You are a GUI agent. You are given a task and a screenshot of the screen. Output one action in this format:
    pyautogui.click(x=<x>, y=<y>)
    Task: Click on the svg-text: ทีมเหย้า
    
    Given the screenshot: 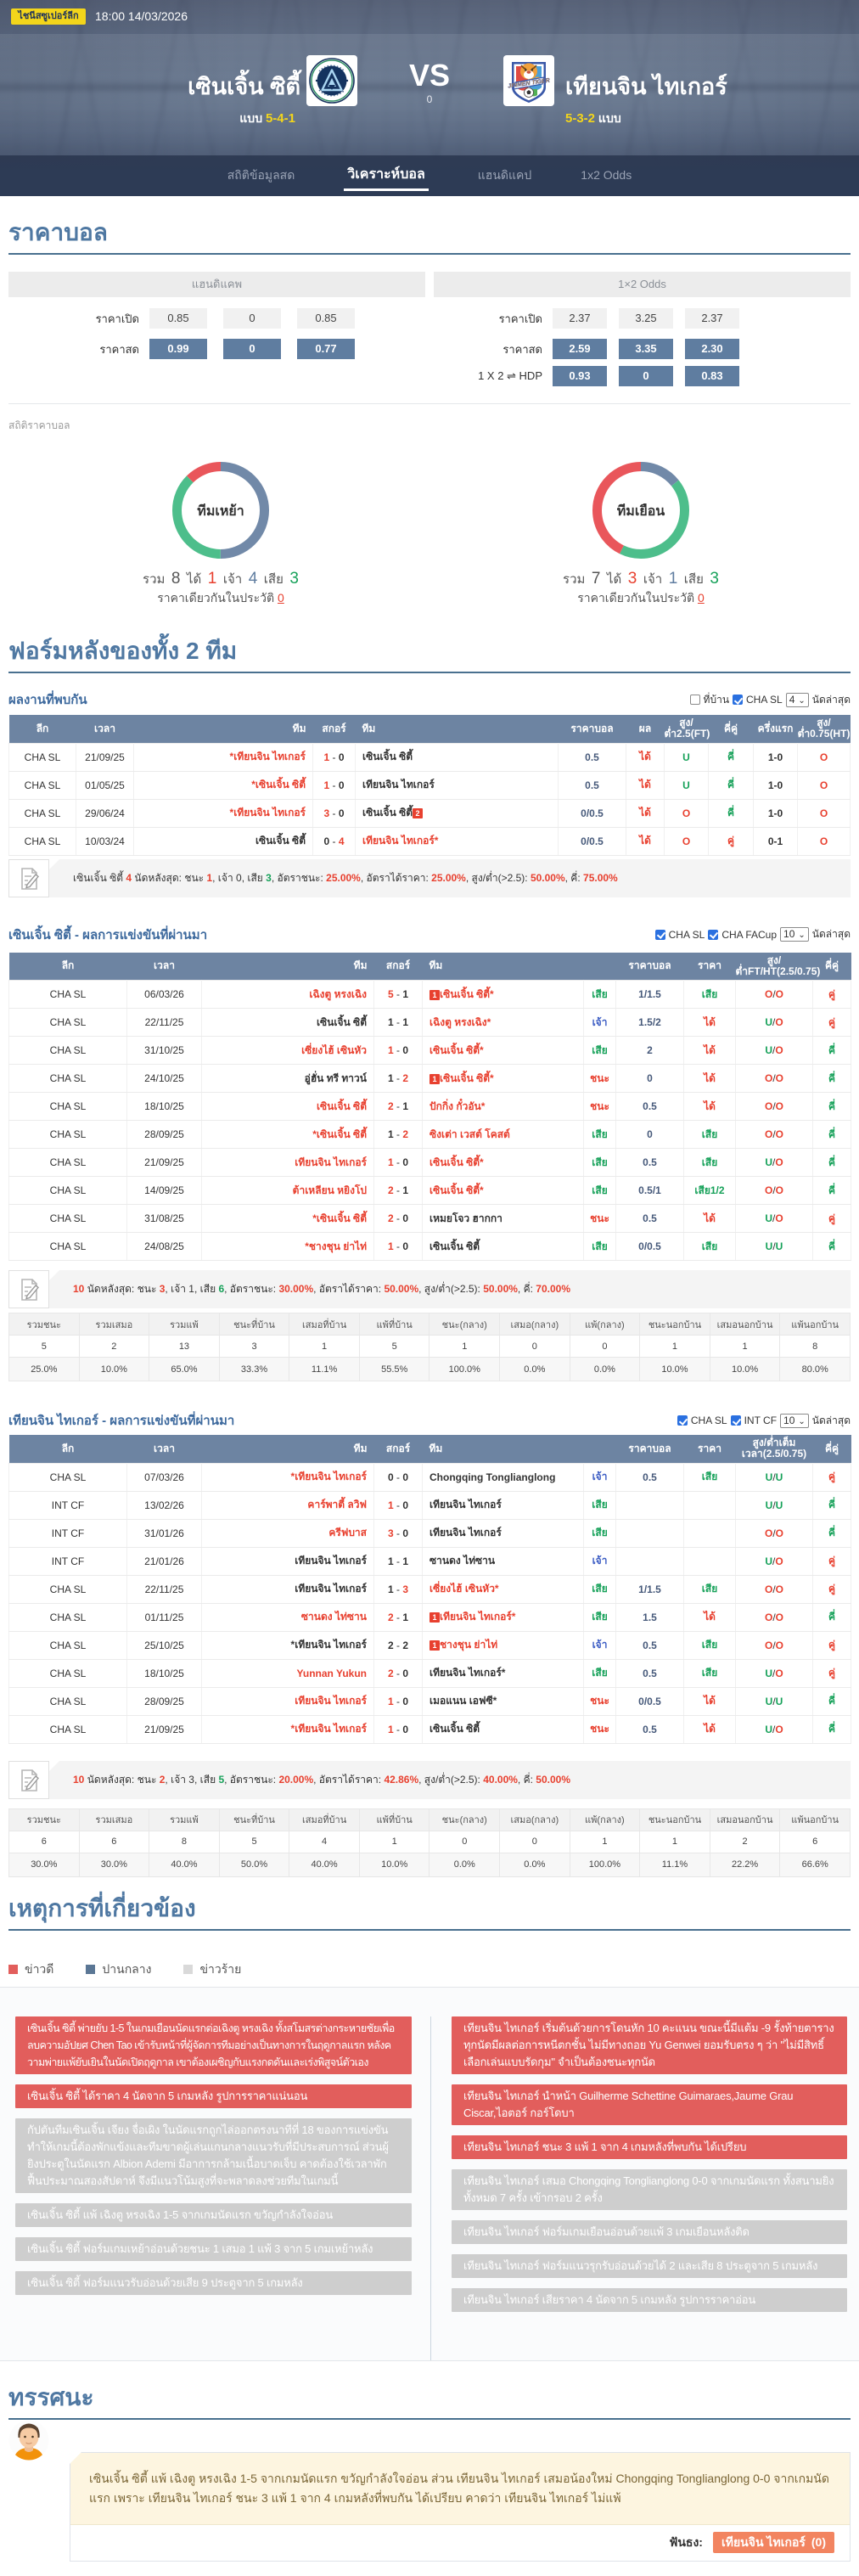 What is the action you would take?
    pyautogui.click(x=220, y=511)
    